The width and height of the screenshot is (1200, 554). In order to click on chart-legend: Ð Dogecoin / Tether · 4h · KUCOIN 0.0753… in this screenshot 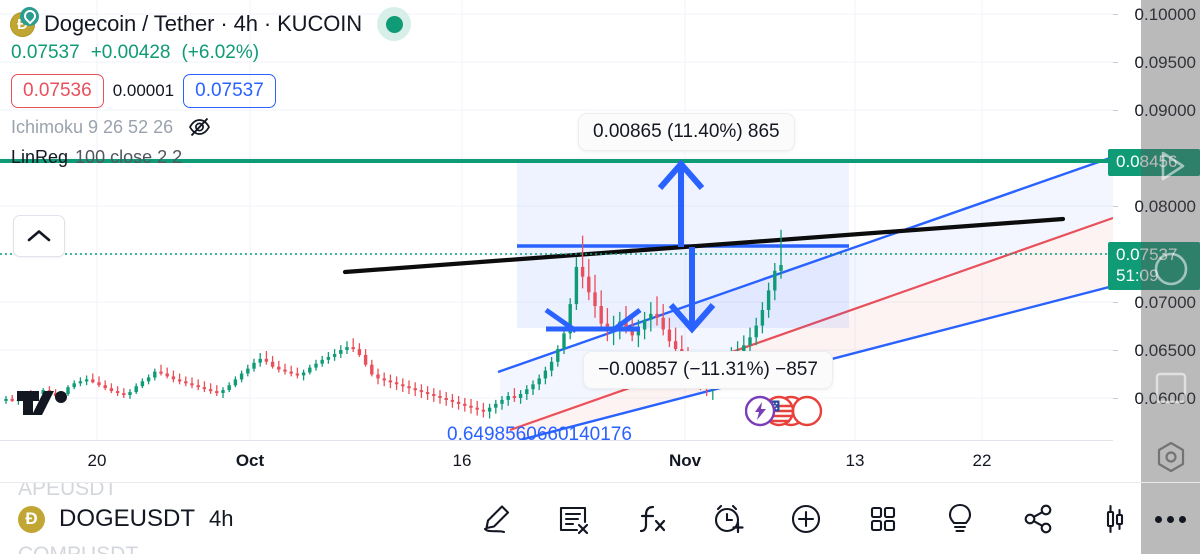, I will do `click(240, 86)`.